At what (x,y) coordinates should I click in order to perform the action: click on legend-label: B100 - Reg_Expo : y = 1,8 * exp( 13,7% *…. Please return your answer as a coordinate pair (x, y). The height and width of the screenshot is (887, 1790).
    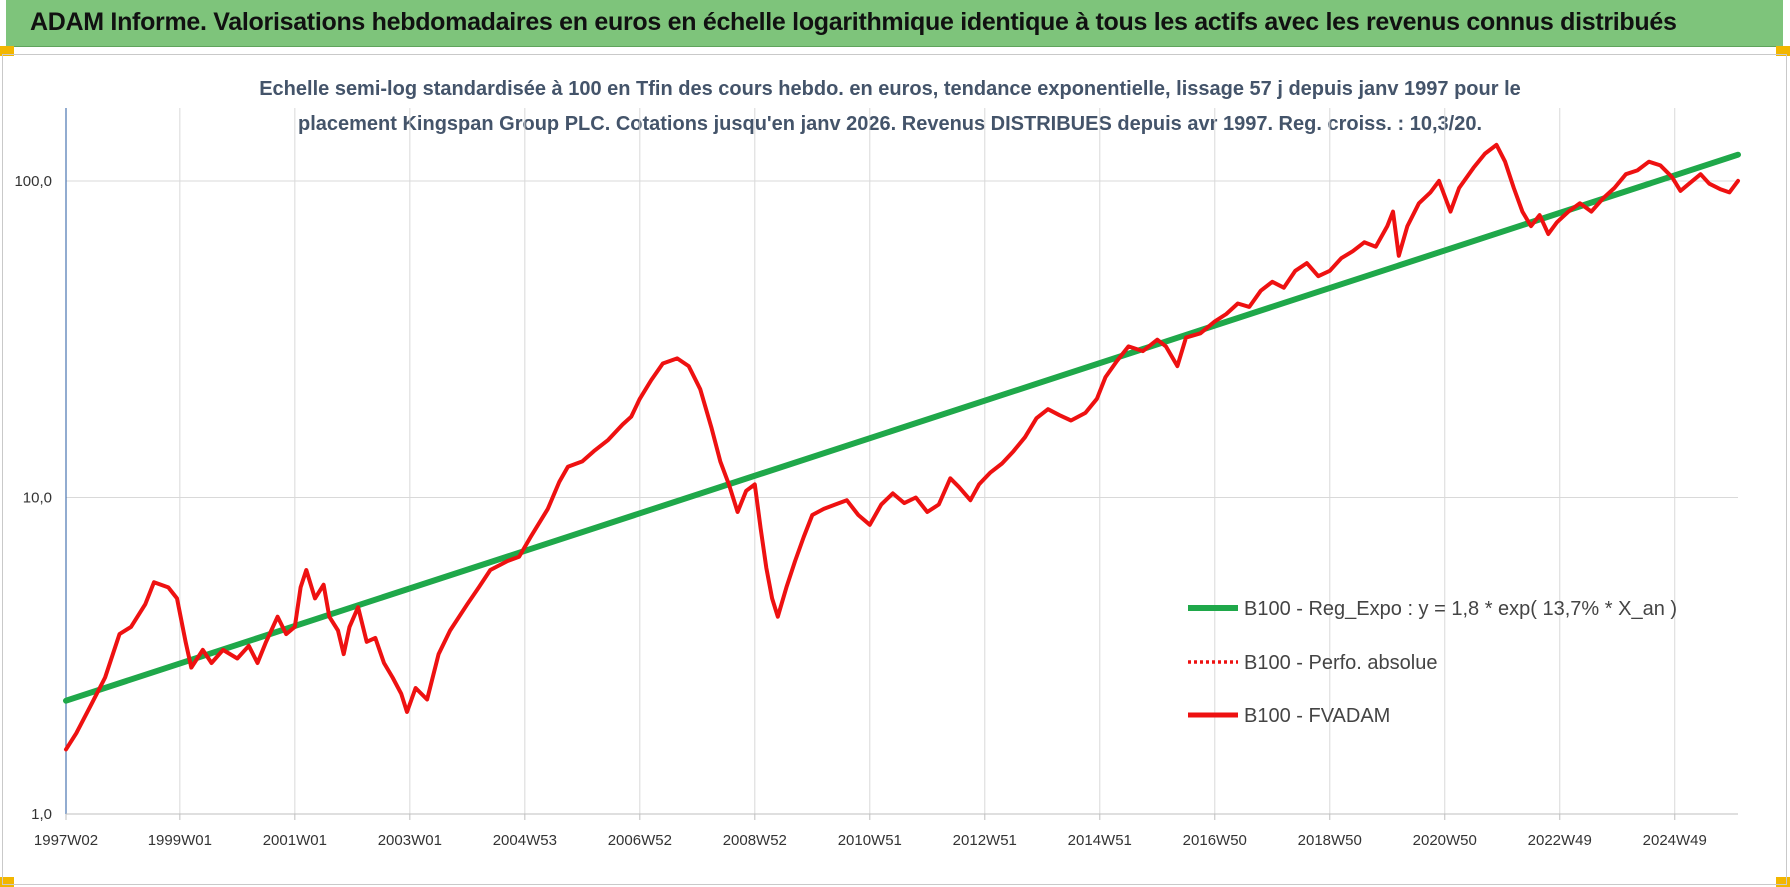
    Looking at the image, I should click on (1460, 609).